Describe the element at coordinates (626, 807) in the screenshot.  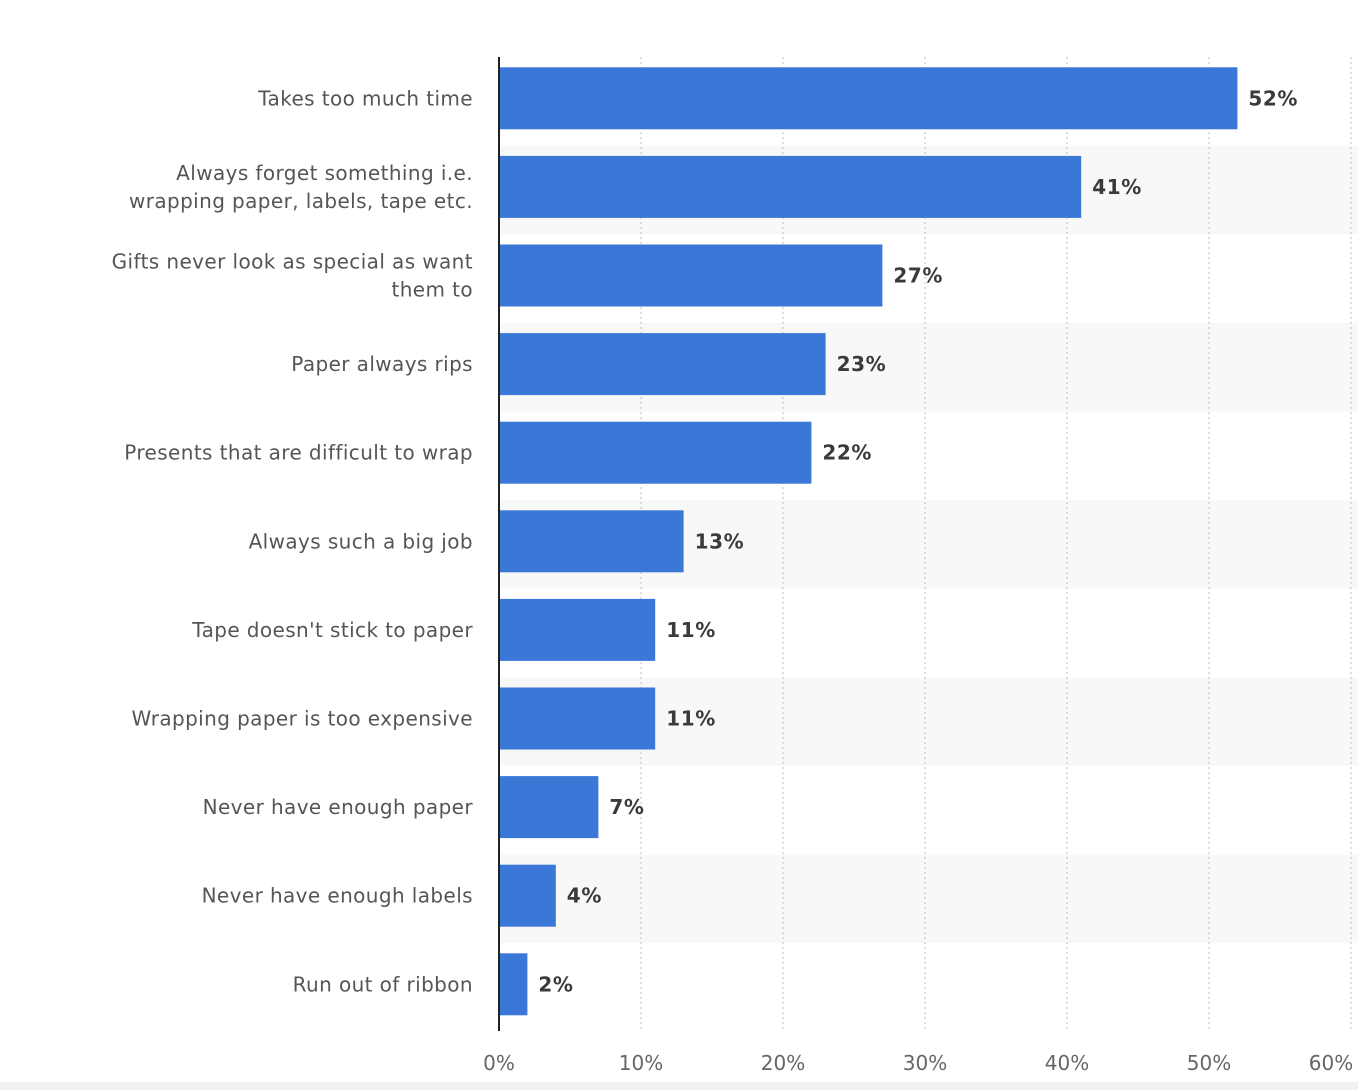
I see `value-label: 7%` at that location.